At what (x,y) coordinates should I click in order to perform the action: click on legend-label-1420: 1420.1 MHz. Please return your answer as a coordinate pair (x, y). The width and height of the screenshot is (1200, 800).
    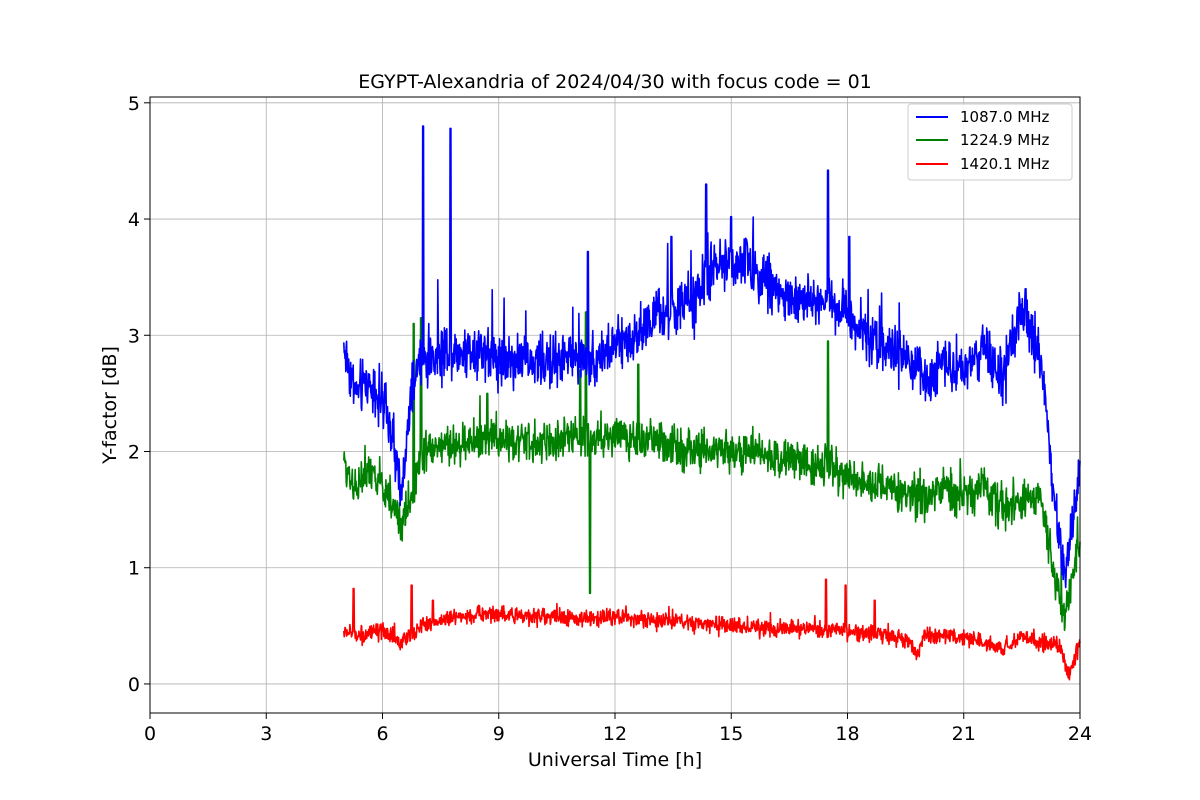
    Looking at the image, I should click on (1004, 164).